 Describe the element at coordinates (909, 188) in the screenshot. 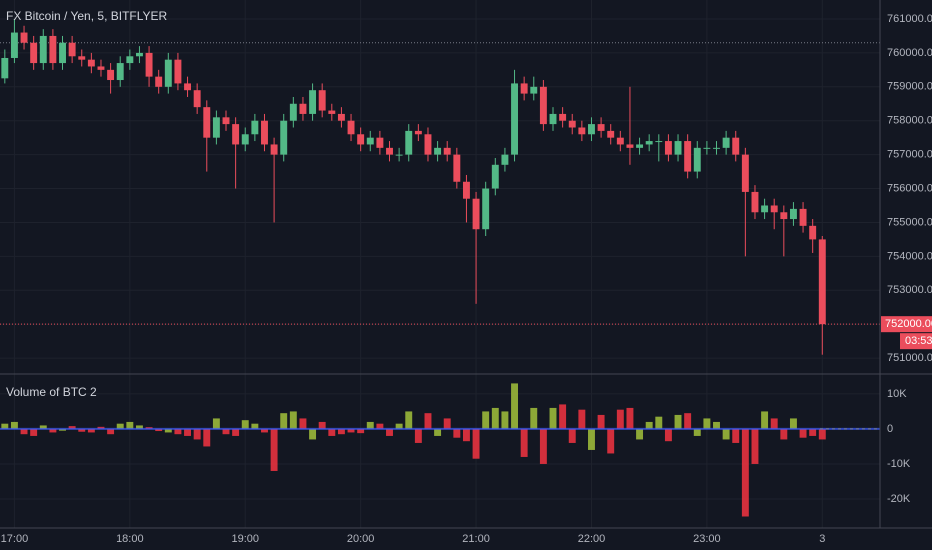

I see `y-tick-label: 756000.00` at that location.